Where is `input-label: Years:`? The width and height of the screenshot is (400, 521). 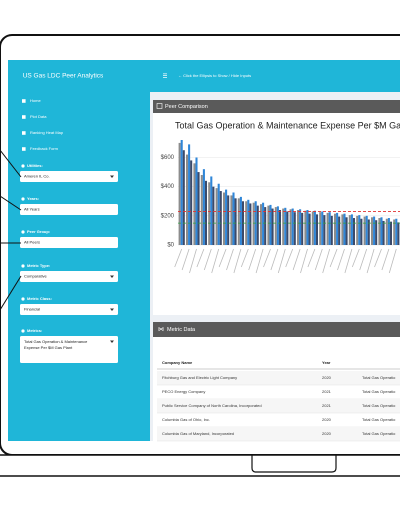 input-label: Years: is located at coordinates (33, 198).